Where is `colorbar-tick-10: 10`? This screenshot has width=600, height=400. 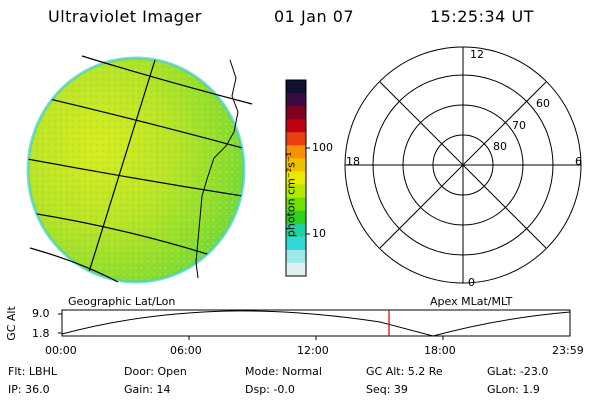
colorbar-tick-10: 10 is located at coordinates (319, 233).